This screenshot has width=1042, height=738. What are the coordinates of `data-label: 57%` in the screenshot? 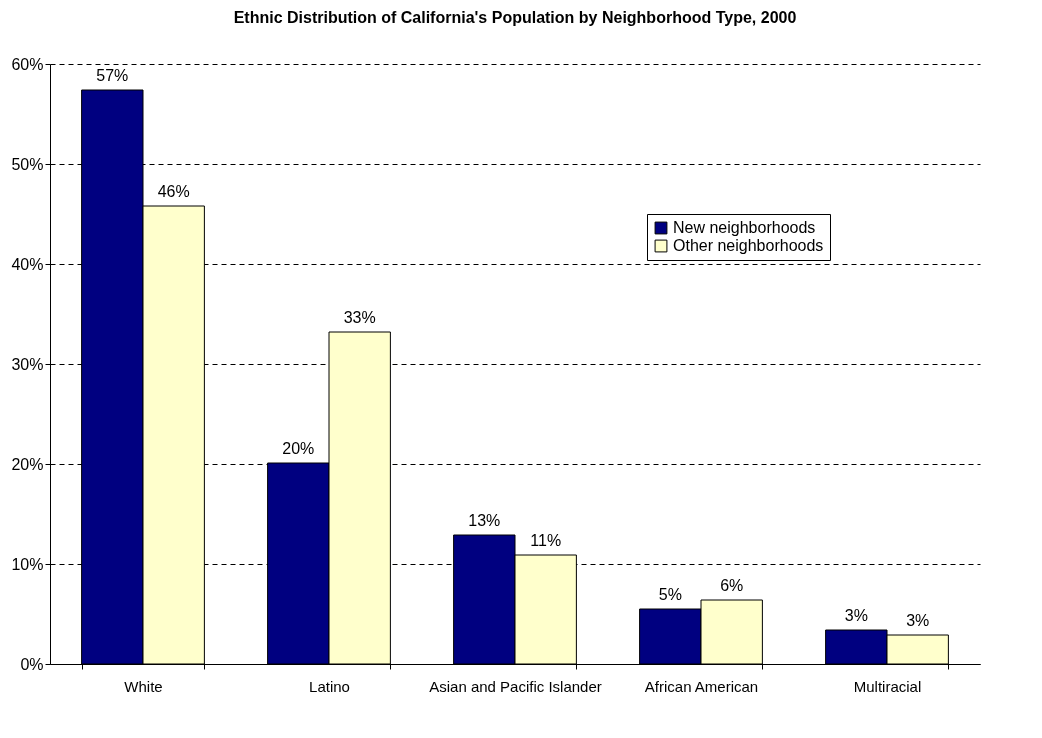 It's located at (112, 75).